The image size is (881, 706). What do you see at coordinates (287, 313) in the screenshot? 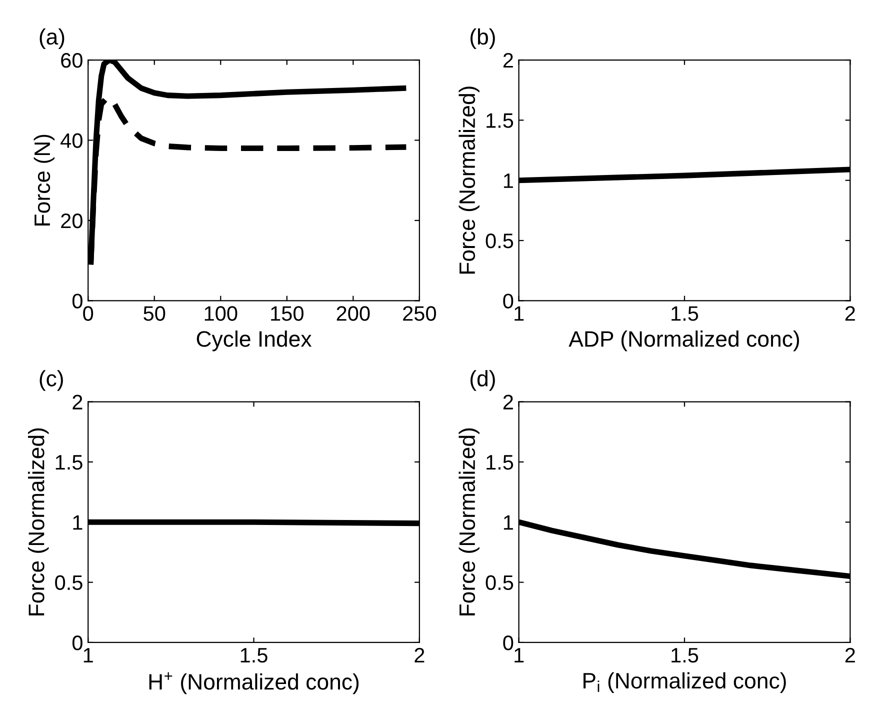
I see `x-tick-label: 150` at bounding box center [287, 313].